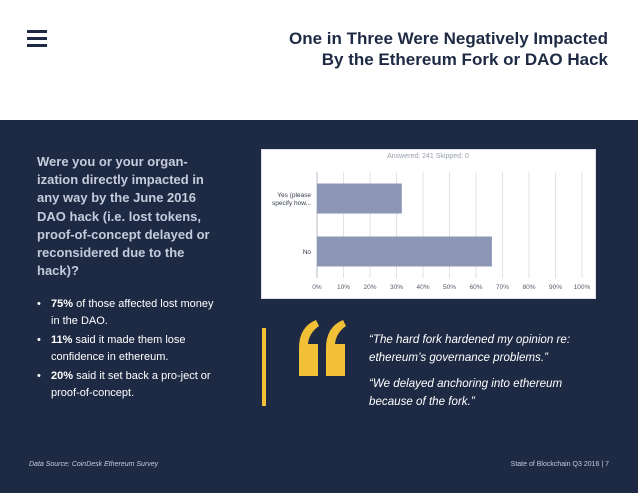 The width and height of the screenshot is (638, 493). Describe the element at coordinates (422, 287) in the screenshot. I see `tick-label: 40%` at that location.